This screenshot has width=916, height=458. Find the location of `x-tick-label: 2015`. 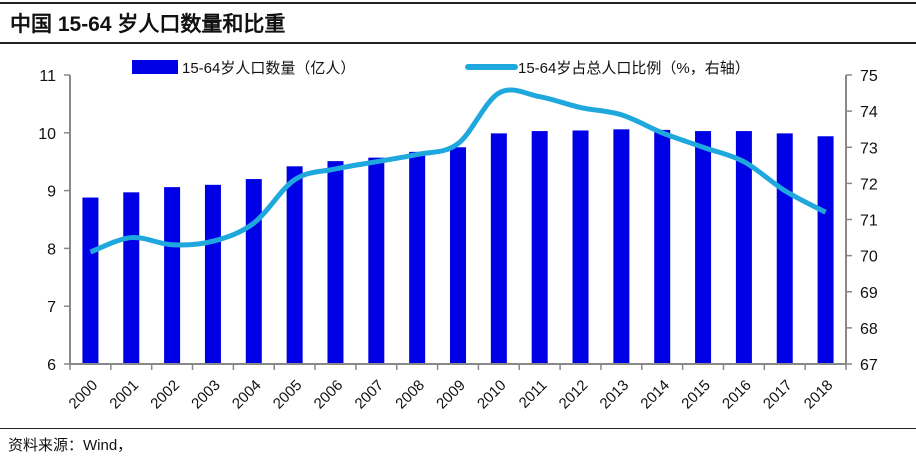

x-tick-label: 2015 is located at coordinates (696, 395).